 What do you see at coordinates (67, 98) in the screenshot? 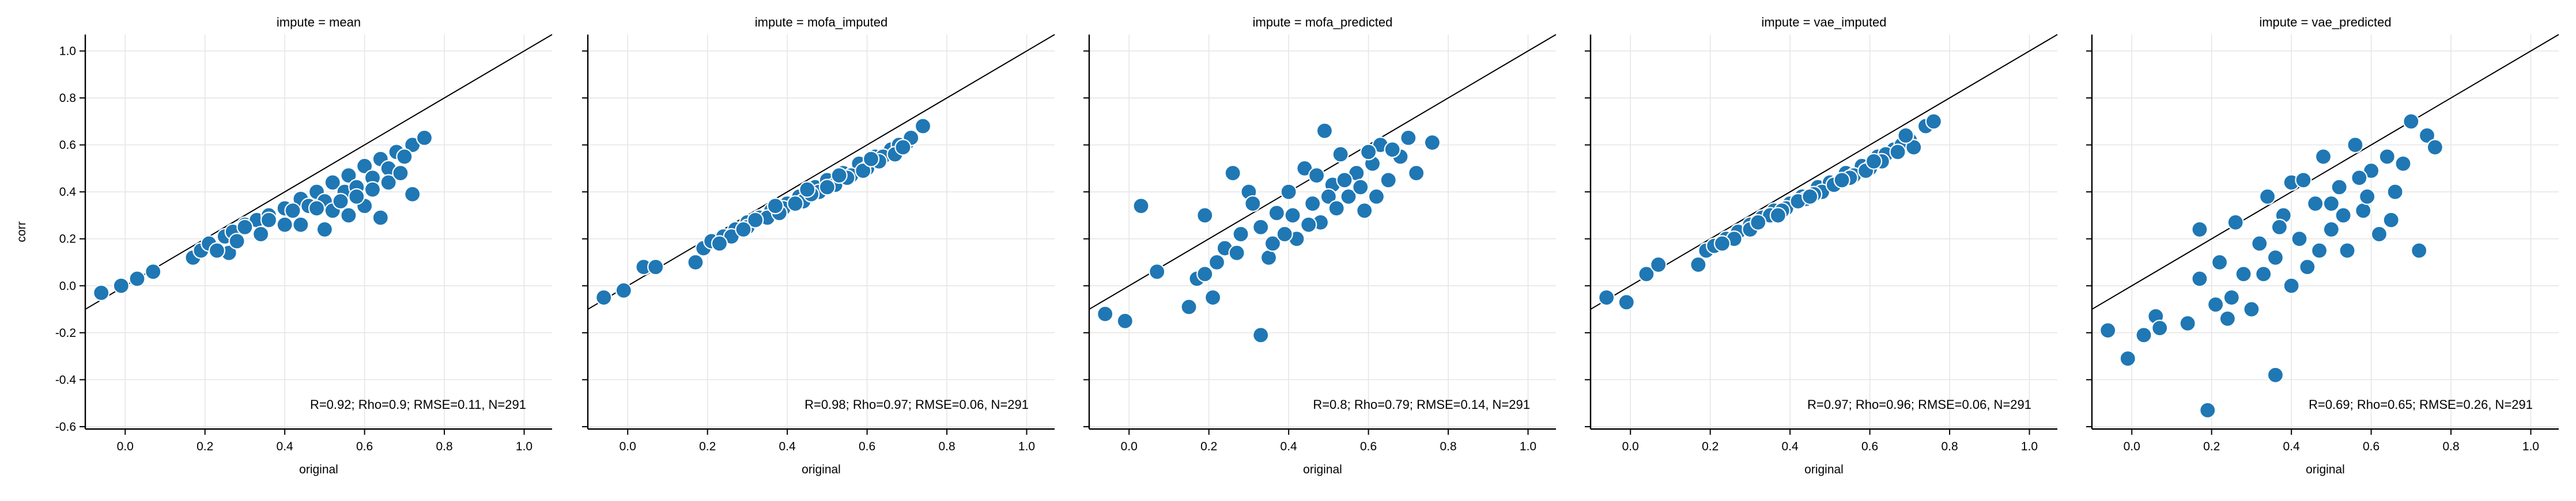
I see `y-tick-label: 0.8` at bounding box center [67, 98].